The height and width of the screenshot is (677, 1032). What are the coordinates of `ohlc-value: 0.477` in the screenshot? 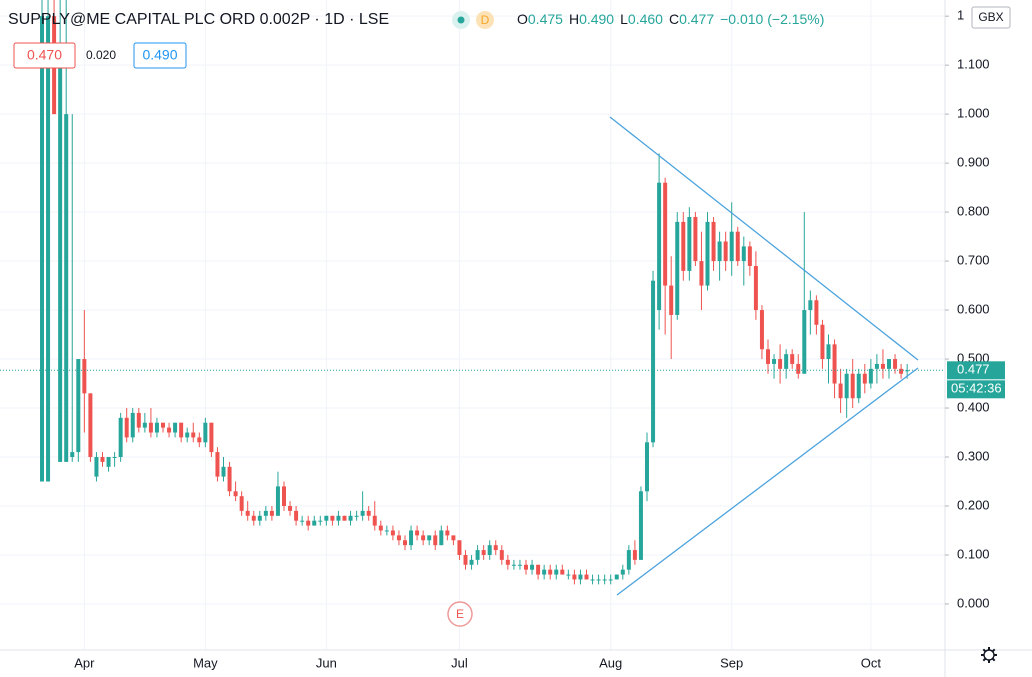 It's located at (696, 19).